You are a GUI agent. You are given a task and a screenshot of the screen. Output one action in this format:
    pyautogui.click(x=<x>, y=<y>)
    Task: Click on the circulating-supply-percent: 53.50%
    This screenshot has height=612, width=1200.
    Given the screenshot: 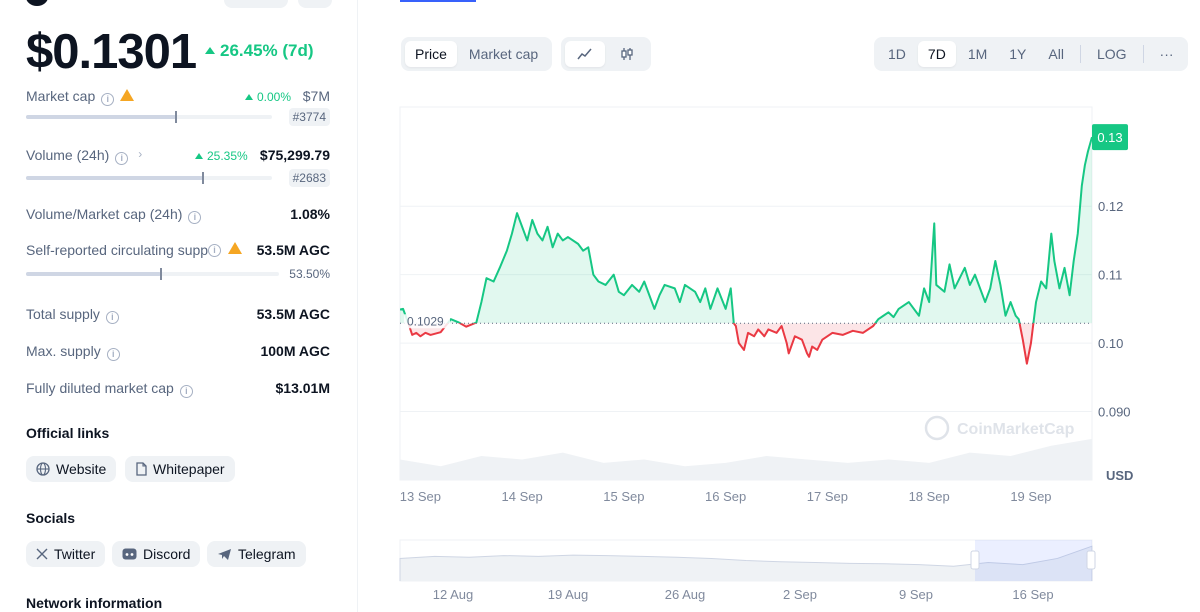 What is the action you would take?
    pyautogui.click(x=309, y=274)
    